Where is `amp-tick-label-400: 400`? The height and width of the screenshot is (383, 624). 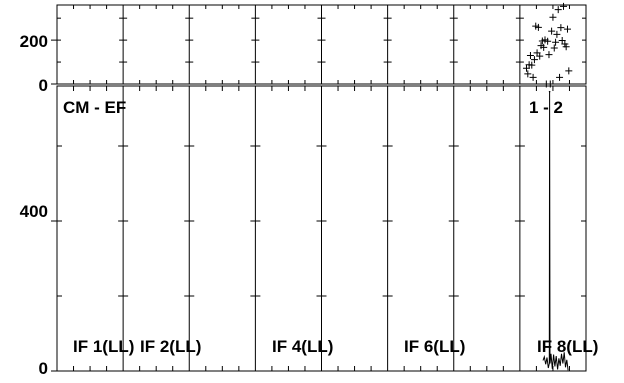 amp-tick-label-400: 400 is located at coordinates (34, 211).